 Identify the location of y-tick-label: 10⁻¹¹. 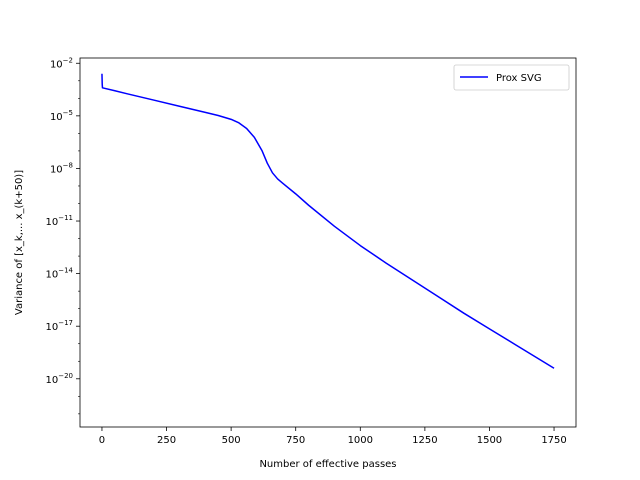
(59, 221).